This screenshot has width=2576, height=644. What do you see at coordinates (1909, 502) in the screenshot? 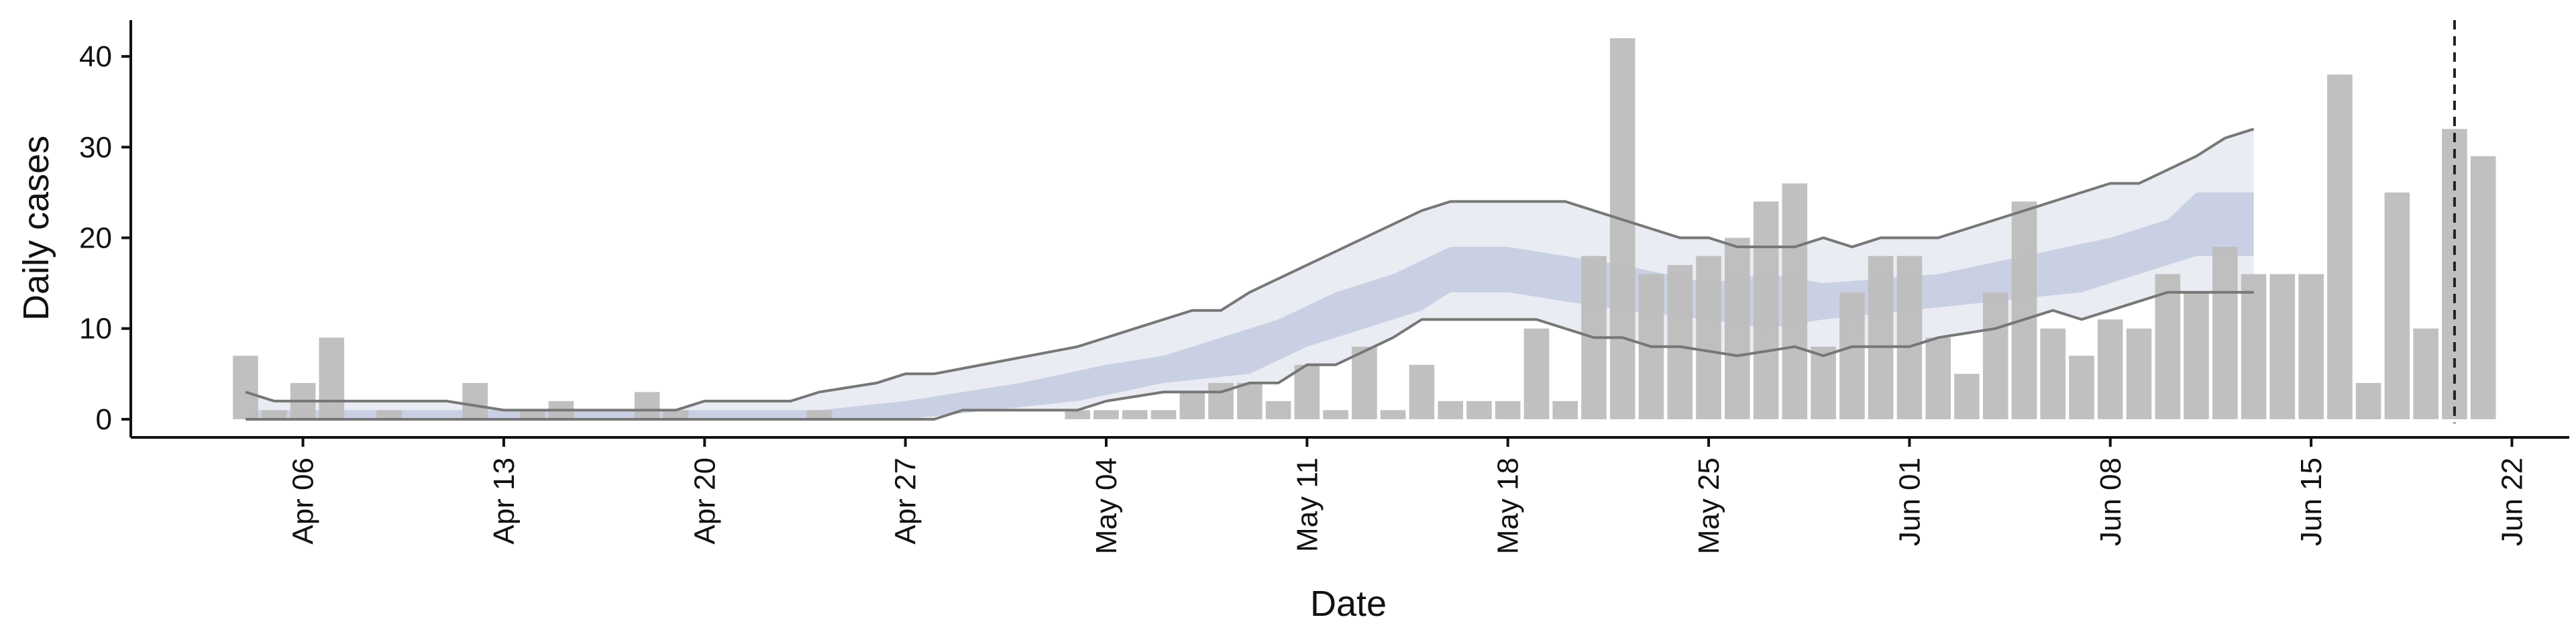
I see `x-tick-label: Jun 01` at bounding box center [1909, 502].